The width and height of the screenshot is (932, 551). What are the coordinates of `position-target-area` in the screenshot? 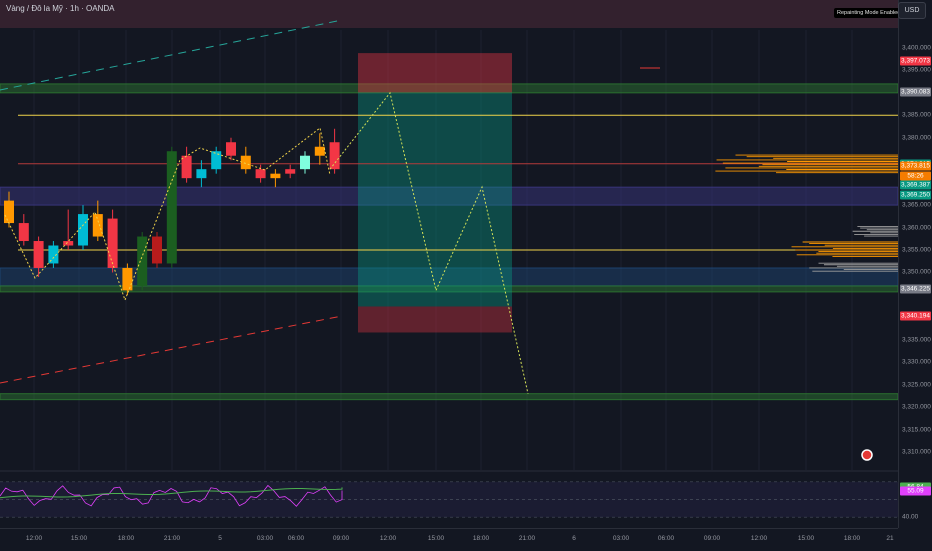 It's located at (435, 199).